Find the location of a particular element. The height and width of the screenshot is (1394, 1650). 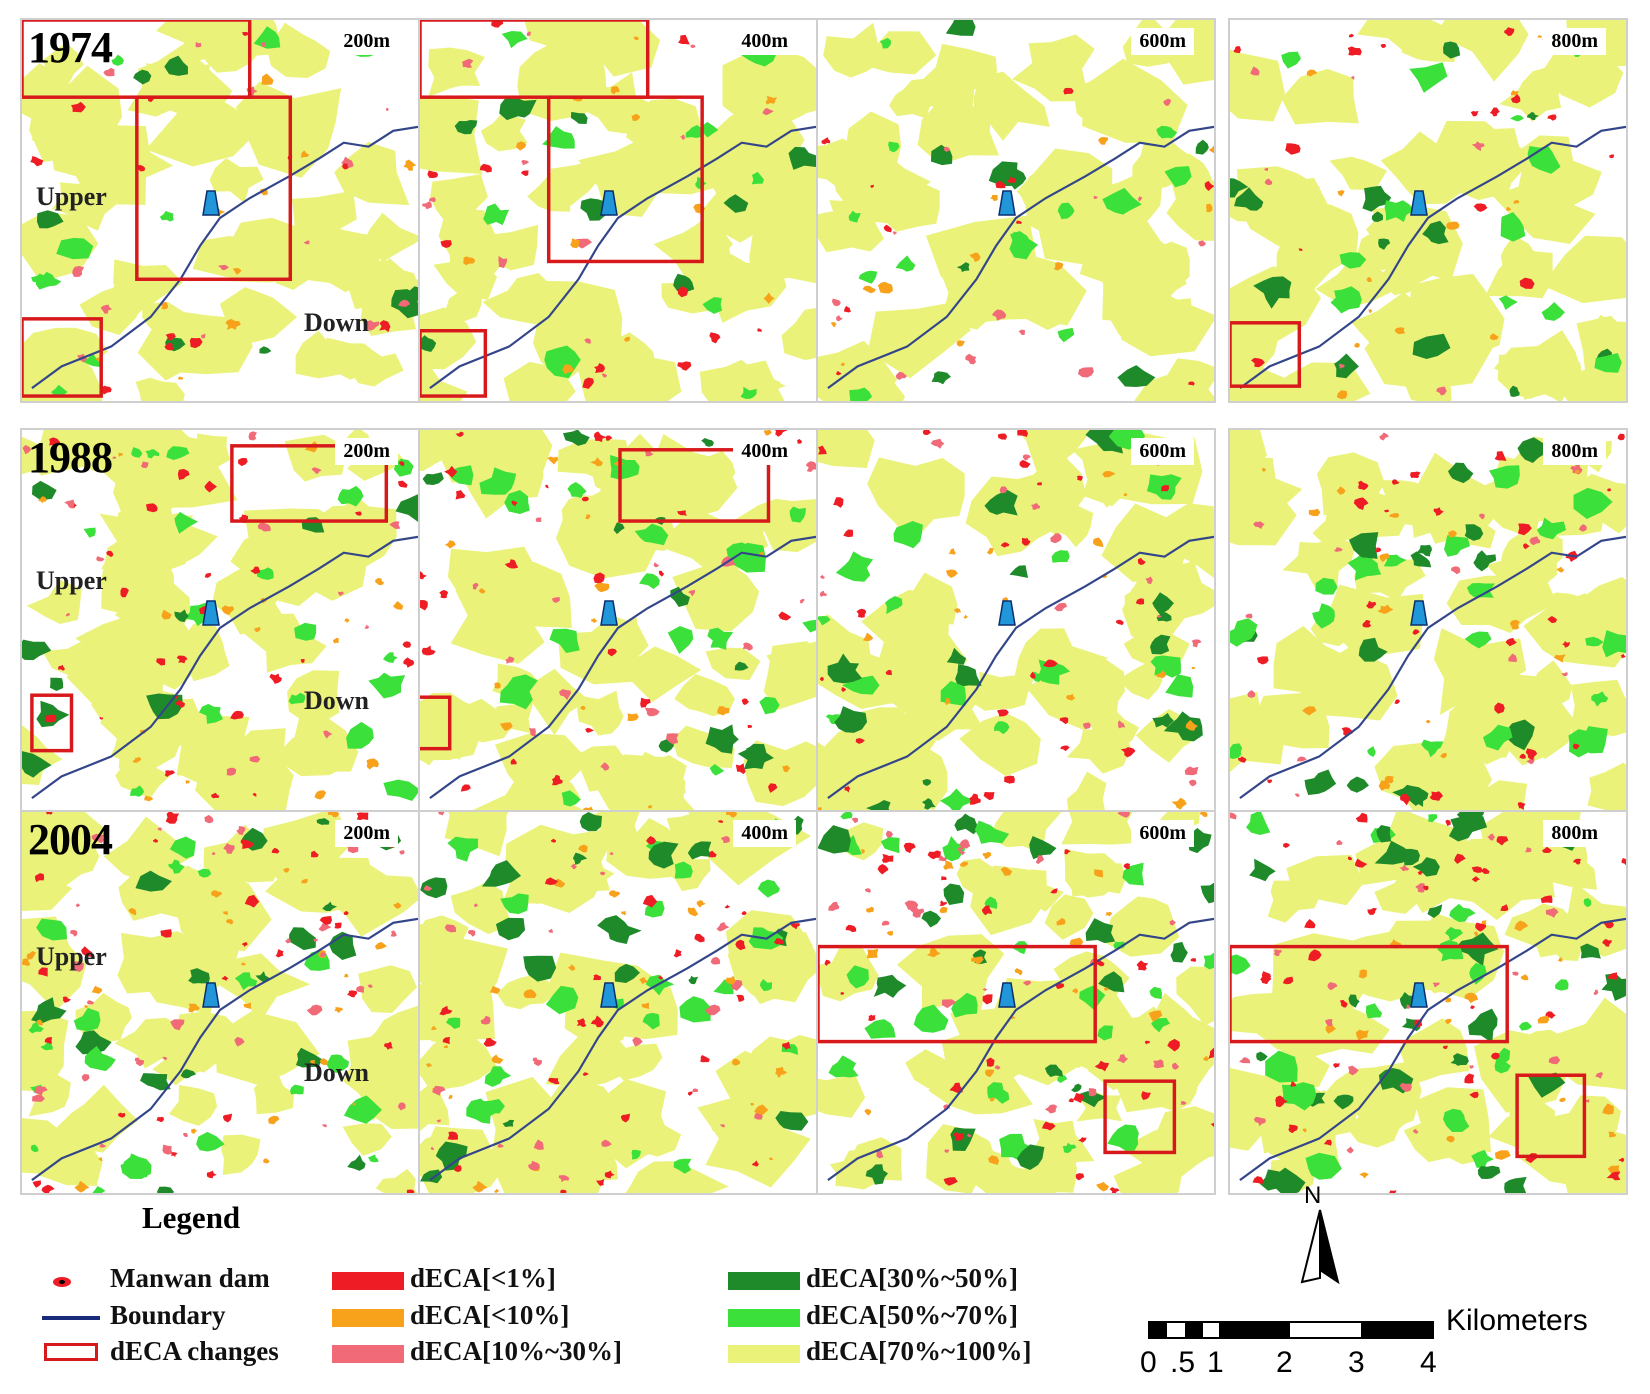

legend-class-label: dECA[10%~30%] is located at coordinates (516, 1351).